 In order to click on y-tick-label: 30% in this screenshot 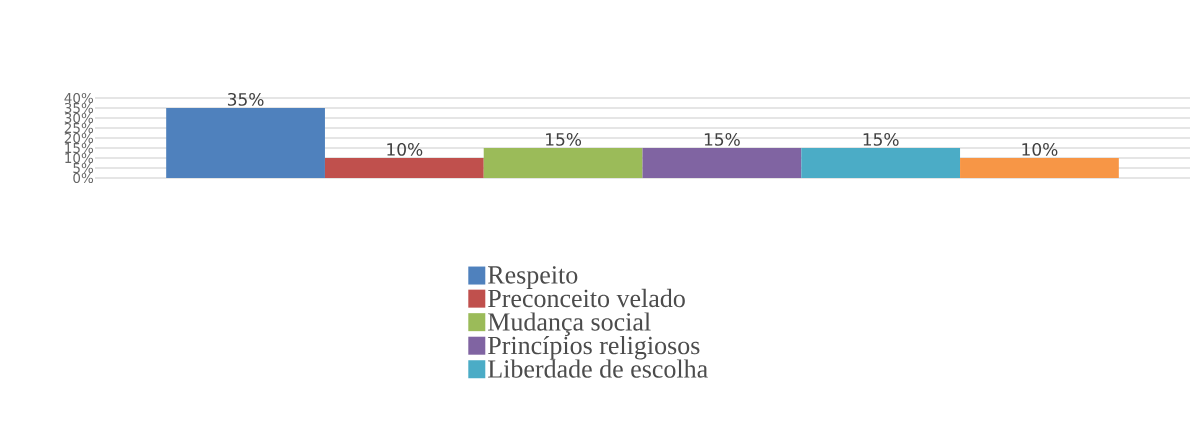, I will do `click(79, 118)`.